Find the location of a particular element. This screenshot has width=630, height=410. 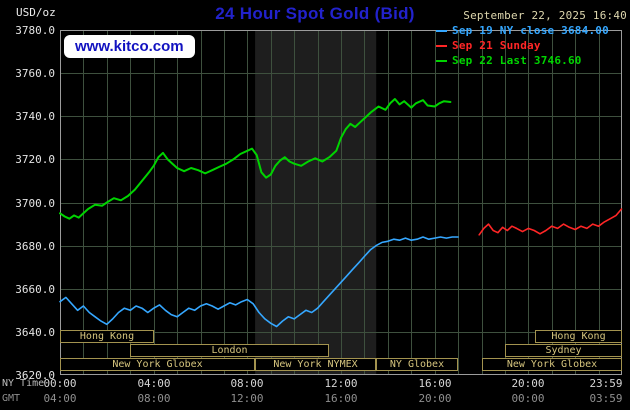

x-tick-ny-time: 04:00 is located at coordinates (154, 383).